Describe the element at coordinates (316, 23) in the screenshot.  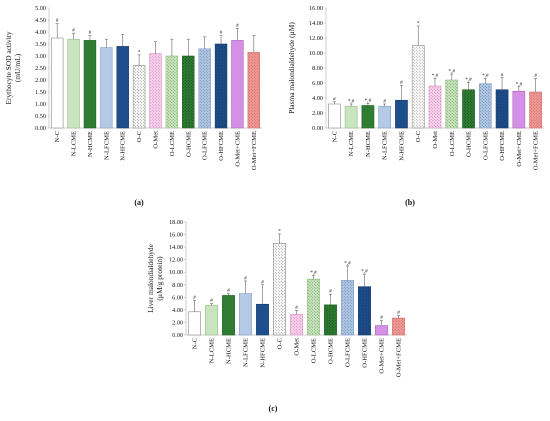
I see `y-tick-label: 14.00` at that location.